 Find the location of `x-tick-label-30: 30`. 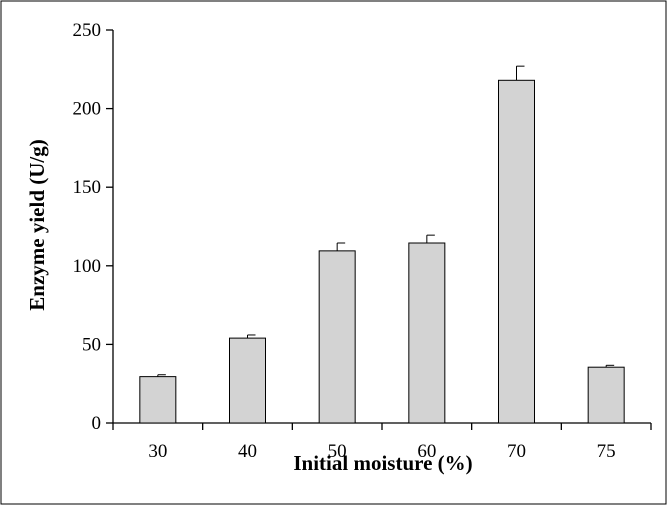

x-tick-label-30: 30 is located at coordinates (157, 451).